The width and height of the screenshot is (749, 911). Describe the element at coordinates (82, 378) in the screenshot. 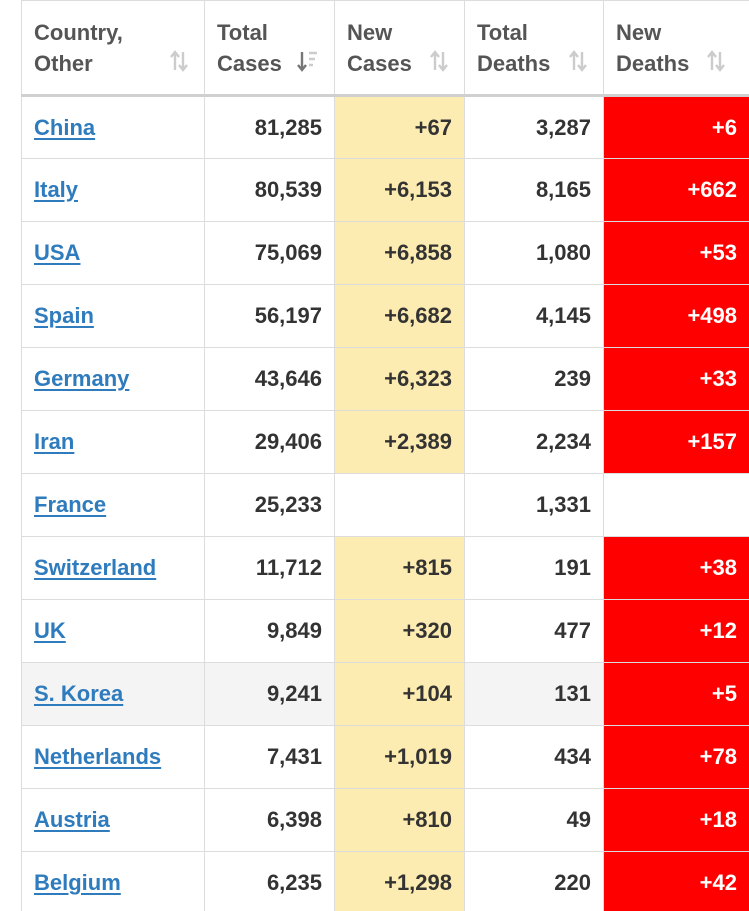

I see `country-link: Germany` at that location.